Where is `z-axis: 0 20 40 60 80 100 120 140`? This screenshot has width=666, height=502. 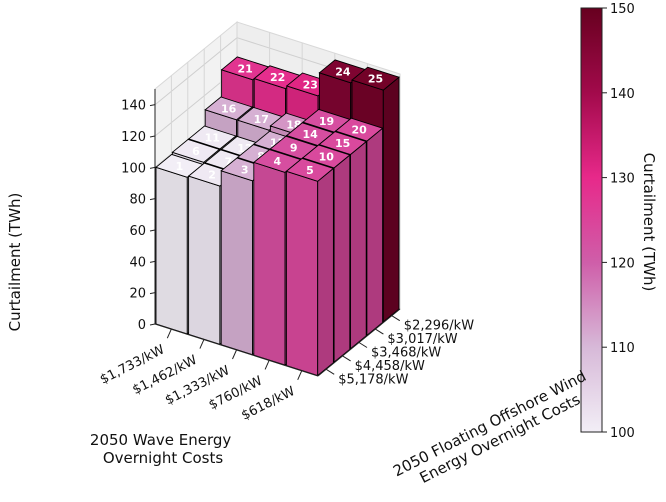 z-axis: 0 20 40 60 80 100 120 140 is located at coordinates (138, 211).